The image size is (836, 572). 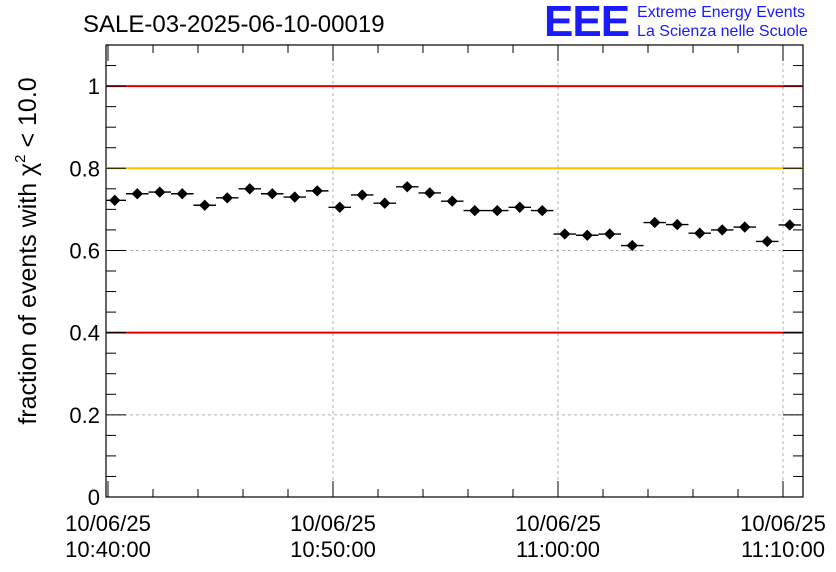 I want to click on y-tick-label-4: 0.8, so click(x=84, y=168).